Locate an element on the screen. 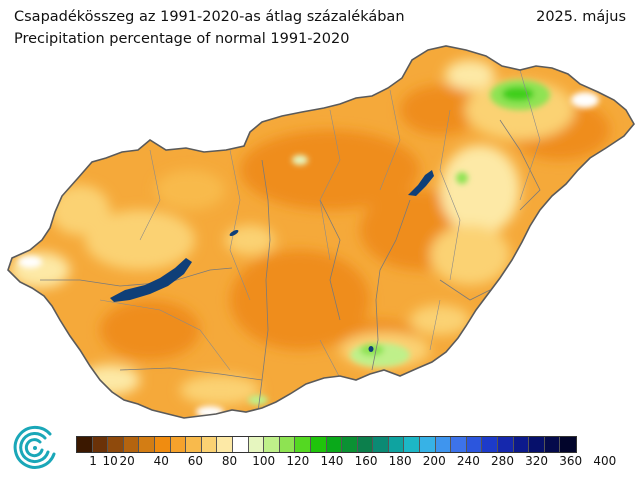  legend-tick-label: 140 is located at coordinates (332, 461).